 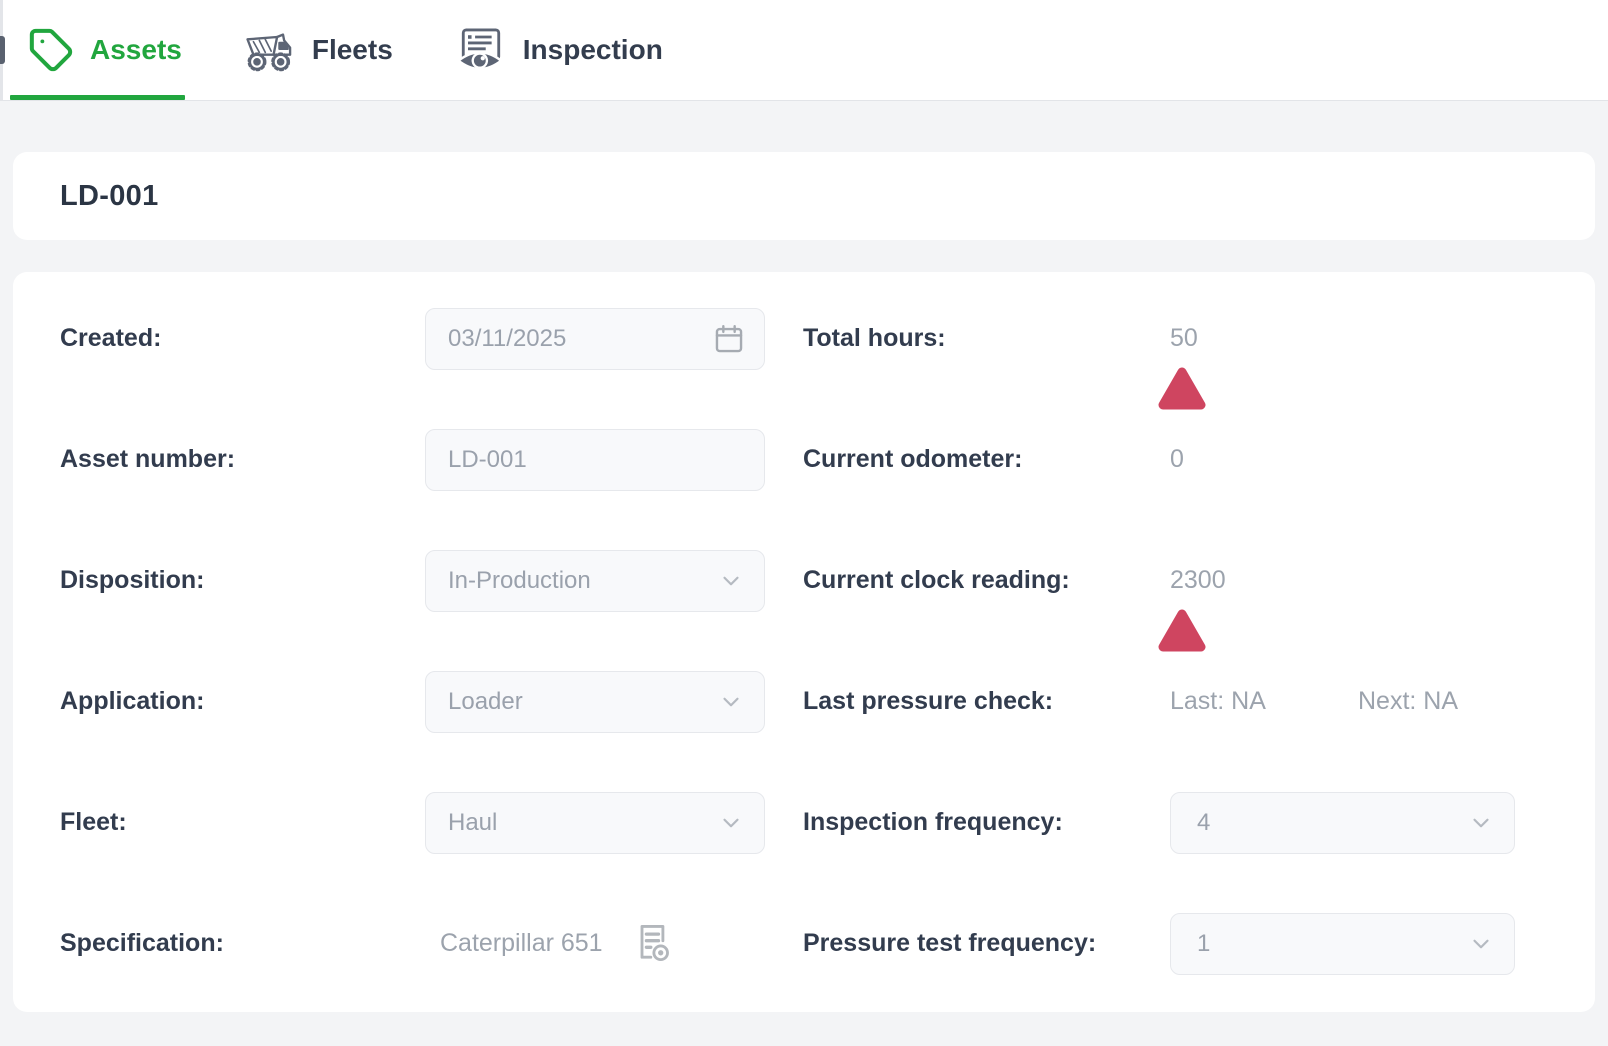 I want to click on specification-value: Caterpillar 651, so click(x=521, y=943).